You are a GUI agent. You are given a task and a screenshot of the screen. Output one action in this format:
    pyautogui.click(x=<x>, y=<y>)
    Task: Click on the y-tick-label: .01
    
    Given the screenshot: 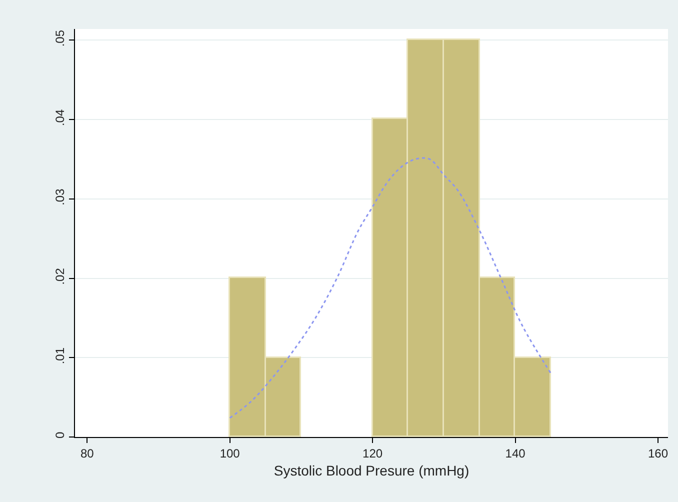 What is the action you would take?
    pyautogui.click(x=60, y=355)
    